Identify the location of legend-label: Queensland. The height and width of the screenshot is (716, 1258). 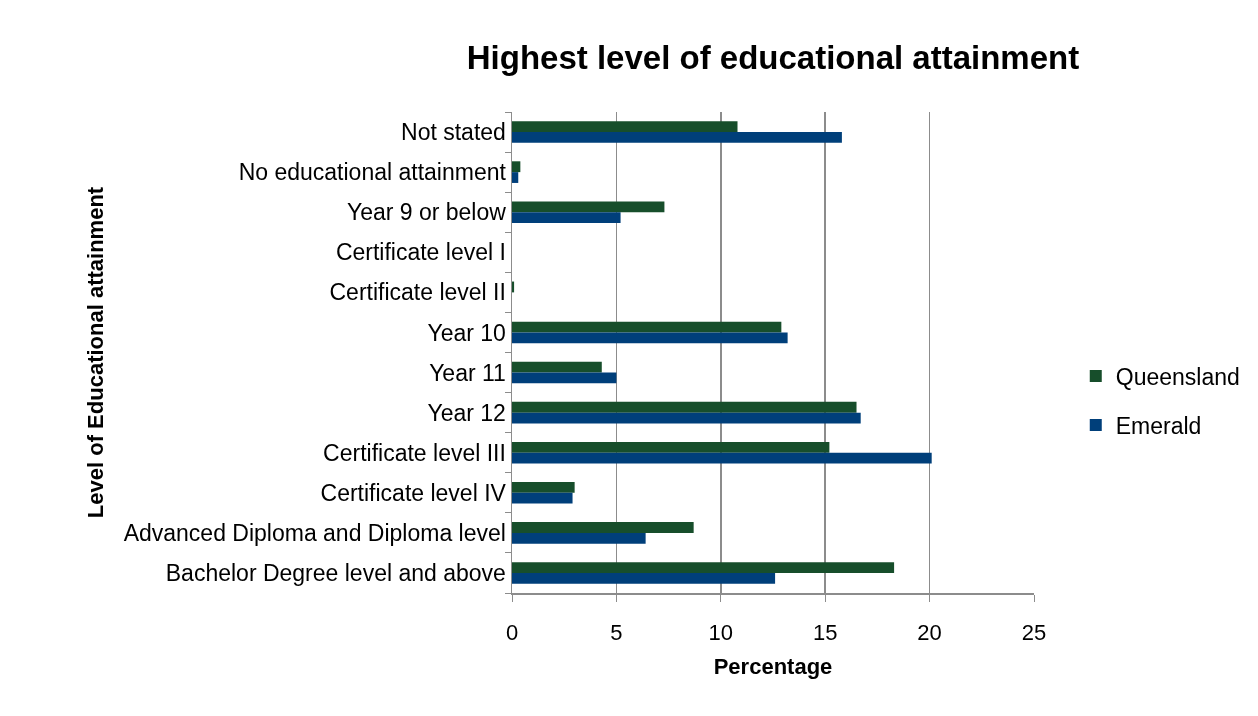
(1177, 377).